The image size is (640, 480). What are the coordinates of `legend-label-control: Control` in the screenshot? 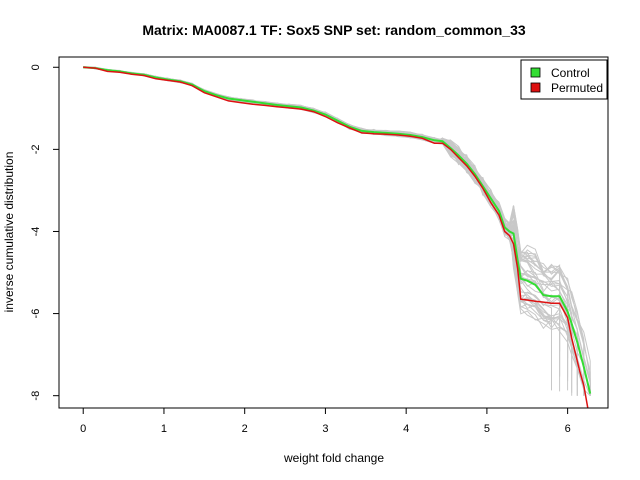 It's located at (570, 73).